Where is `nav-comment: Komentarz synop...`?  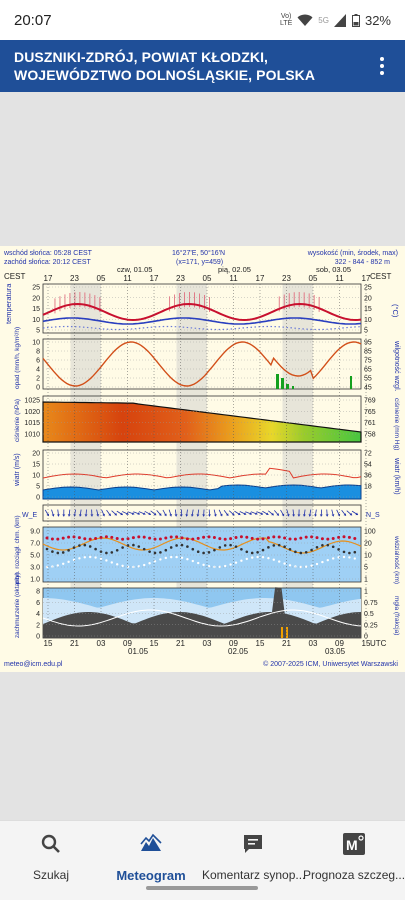
nav-comment: Komentarz synop... is located at coordinates (253, 857).